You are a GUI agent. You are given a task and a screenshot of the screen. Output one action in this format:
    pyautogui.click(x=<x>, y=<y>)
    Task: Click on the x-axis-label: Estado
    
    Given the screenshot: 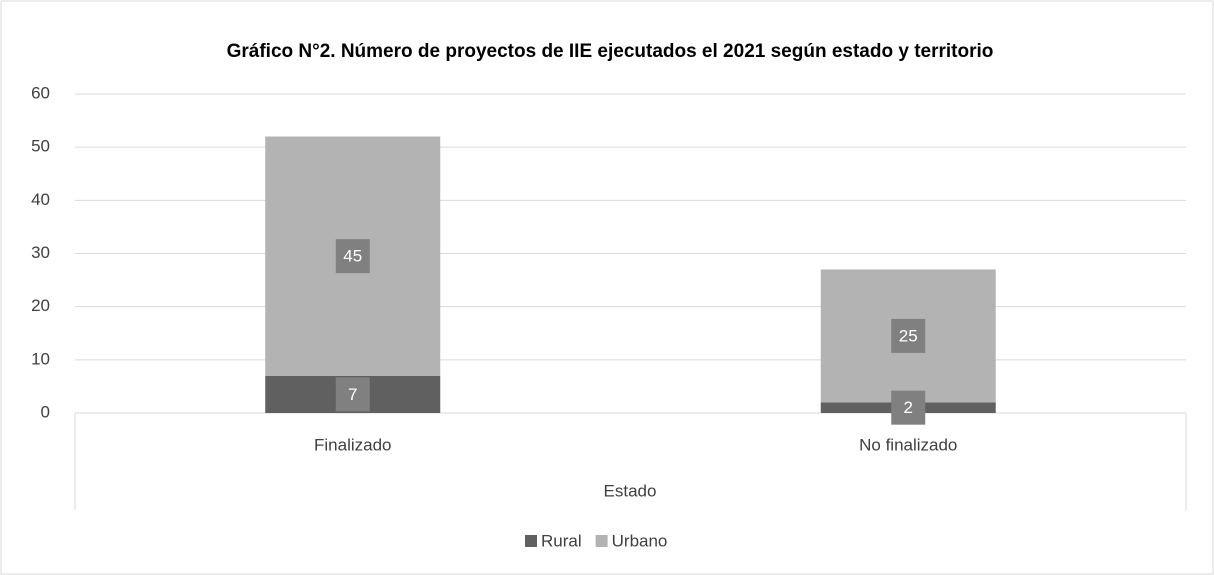 What is the action you would take?
    pyautogui.click(x=630, y=490)
    